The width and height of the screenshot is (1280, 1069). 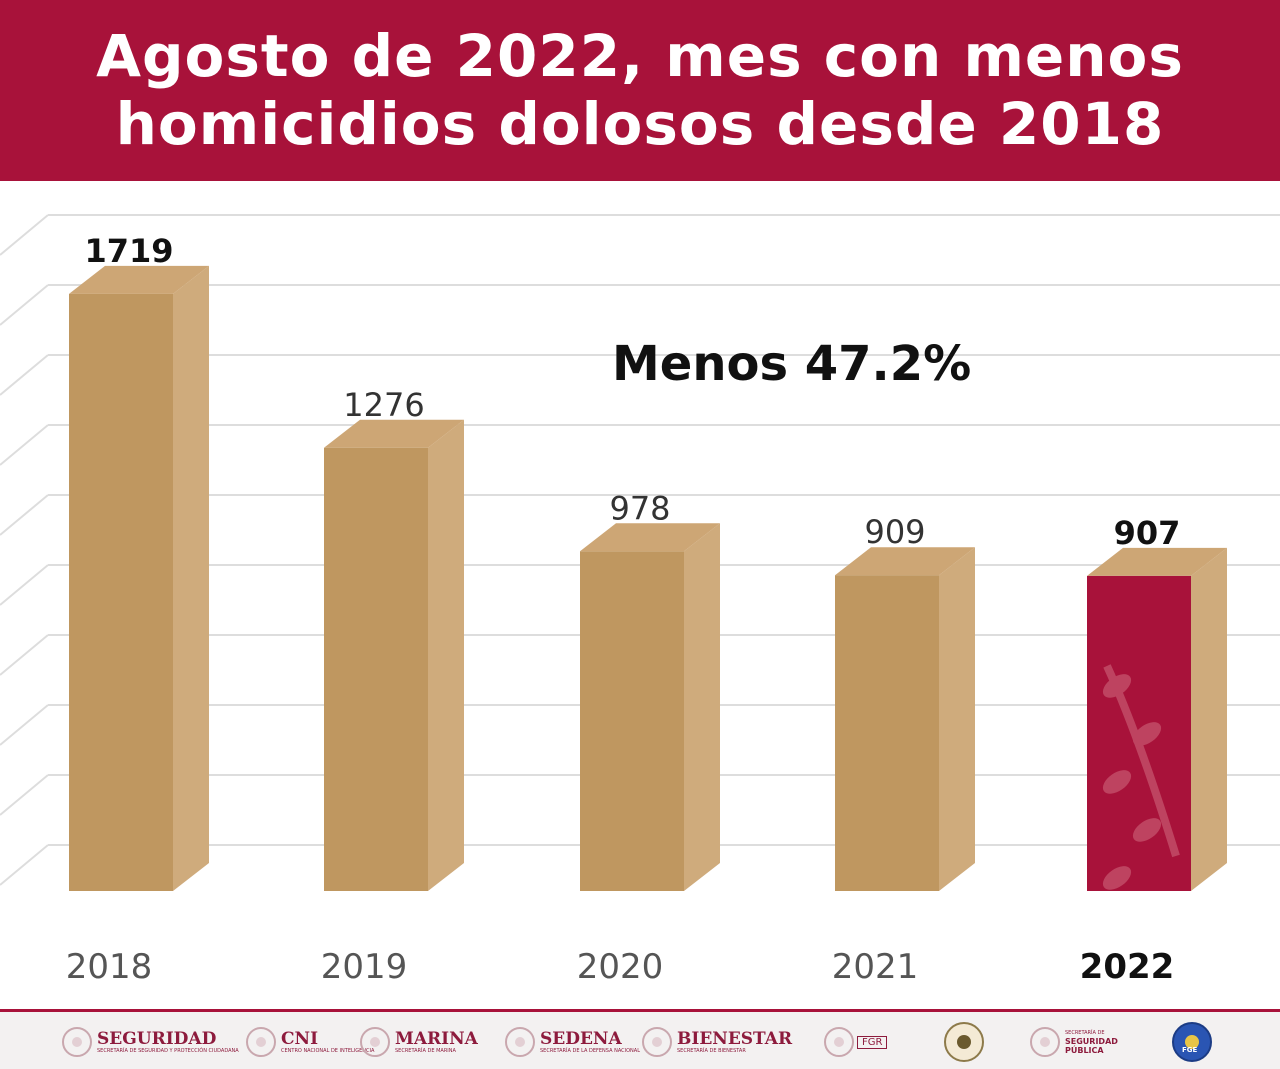 What do you see at coordinates (620, 967) in the screenshot?
I see `category-label-2020: 2020` at bounding box center [620, 967].